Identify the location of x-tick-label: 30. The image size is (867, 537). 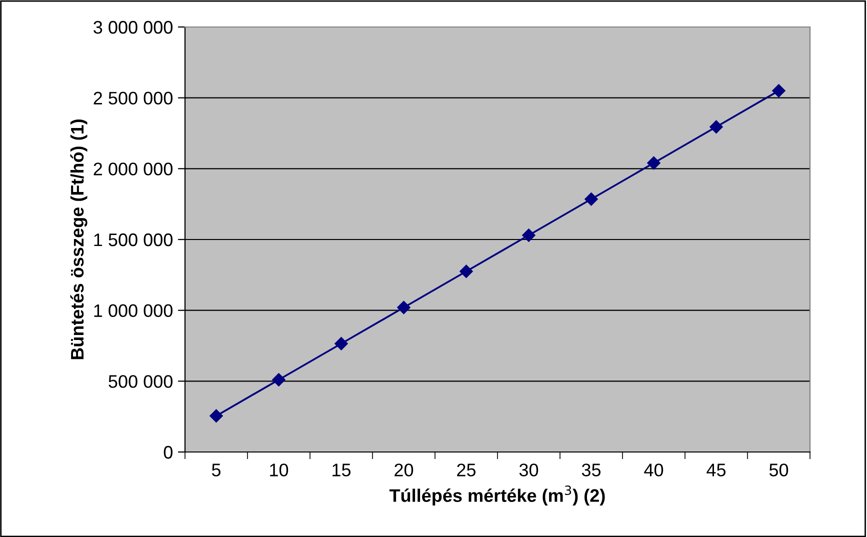
(528, 470).